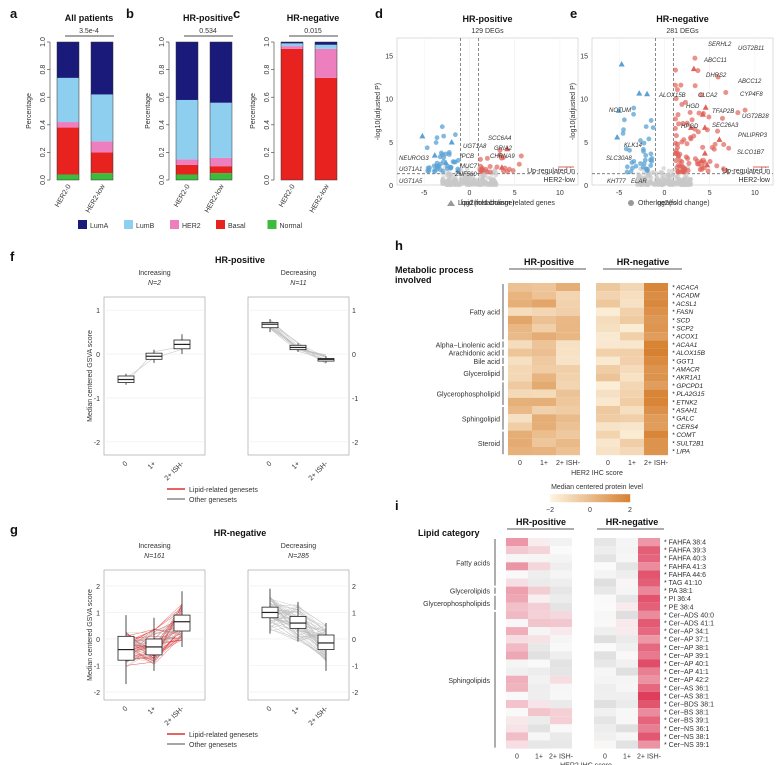  What do you see at coordinates (43, 70) in the screenshot?
I see `y-tick-label: 0.8` at bounding box center [43, 70].